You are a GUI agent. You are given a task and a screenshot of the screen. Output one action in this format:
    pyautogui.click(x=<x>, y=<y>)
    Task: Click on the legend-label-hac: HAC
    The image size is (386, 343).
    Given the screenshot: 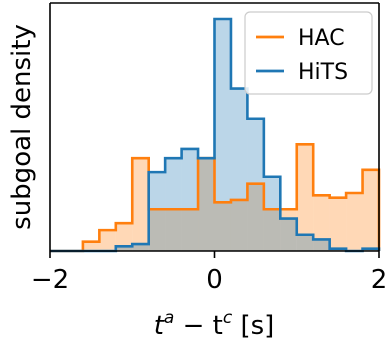 What is the action you would take?
    pyautogui.click(x=321, y=38)
    